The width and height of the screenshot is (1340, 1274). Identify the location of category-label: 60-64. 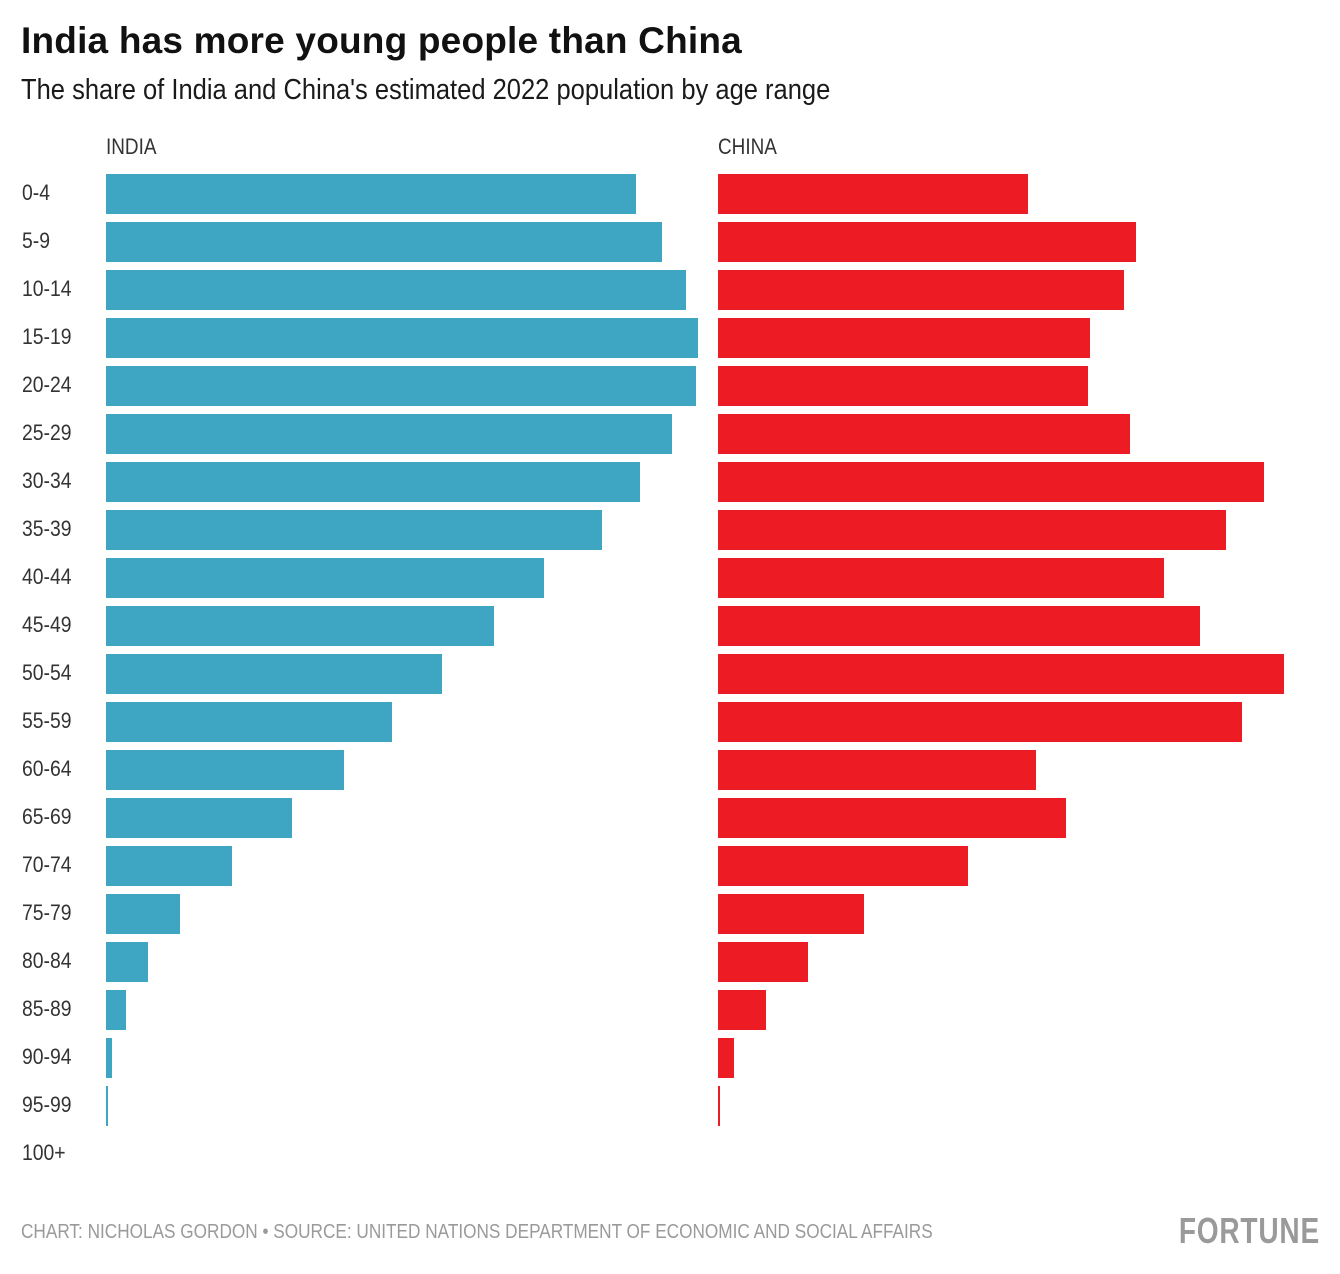
(47, 768).